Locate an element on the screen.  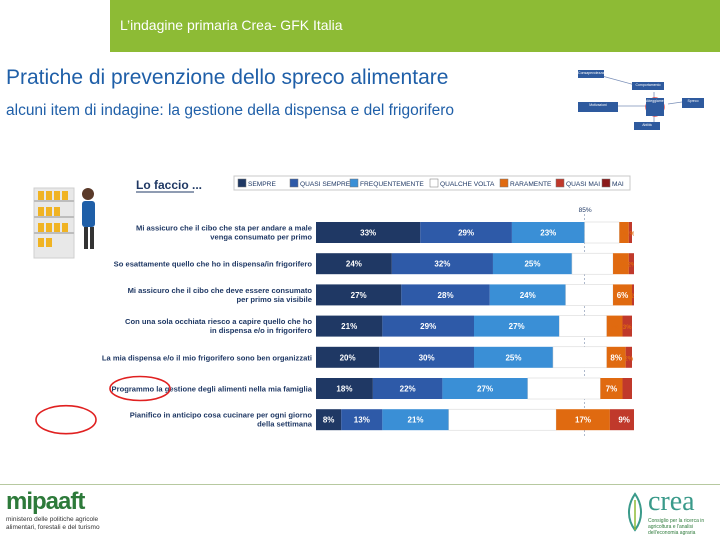
footer-divider is located at coordinates (360, 484).